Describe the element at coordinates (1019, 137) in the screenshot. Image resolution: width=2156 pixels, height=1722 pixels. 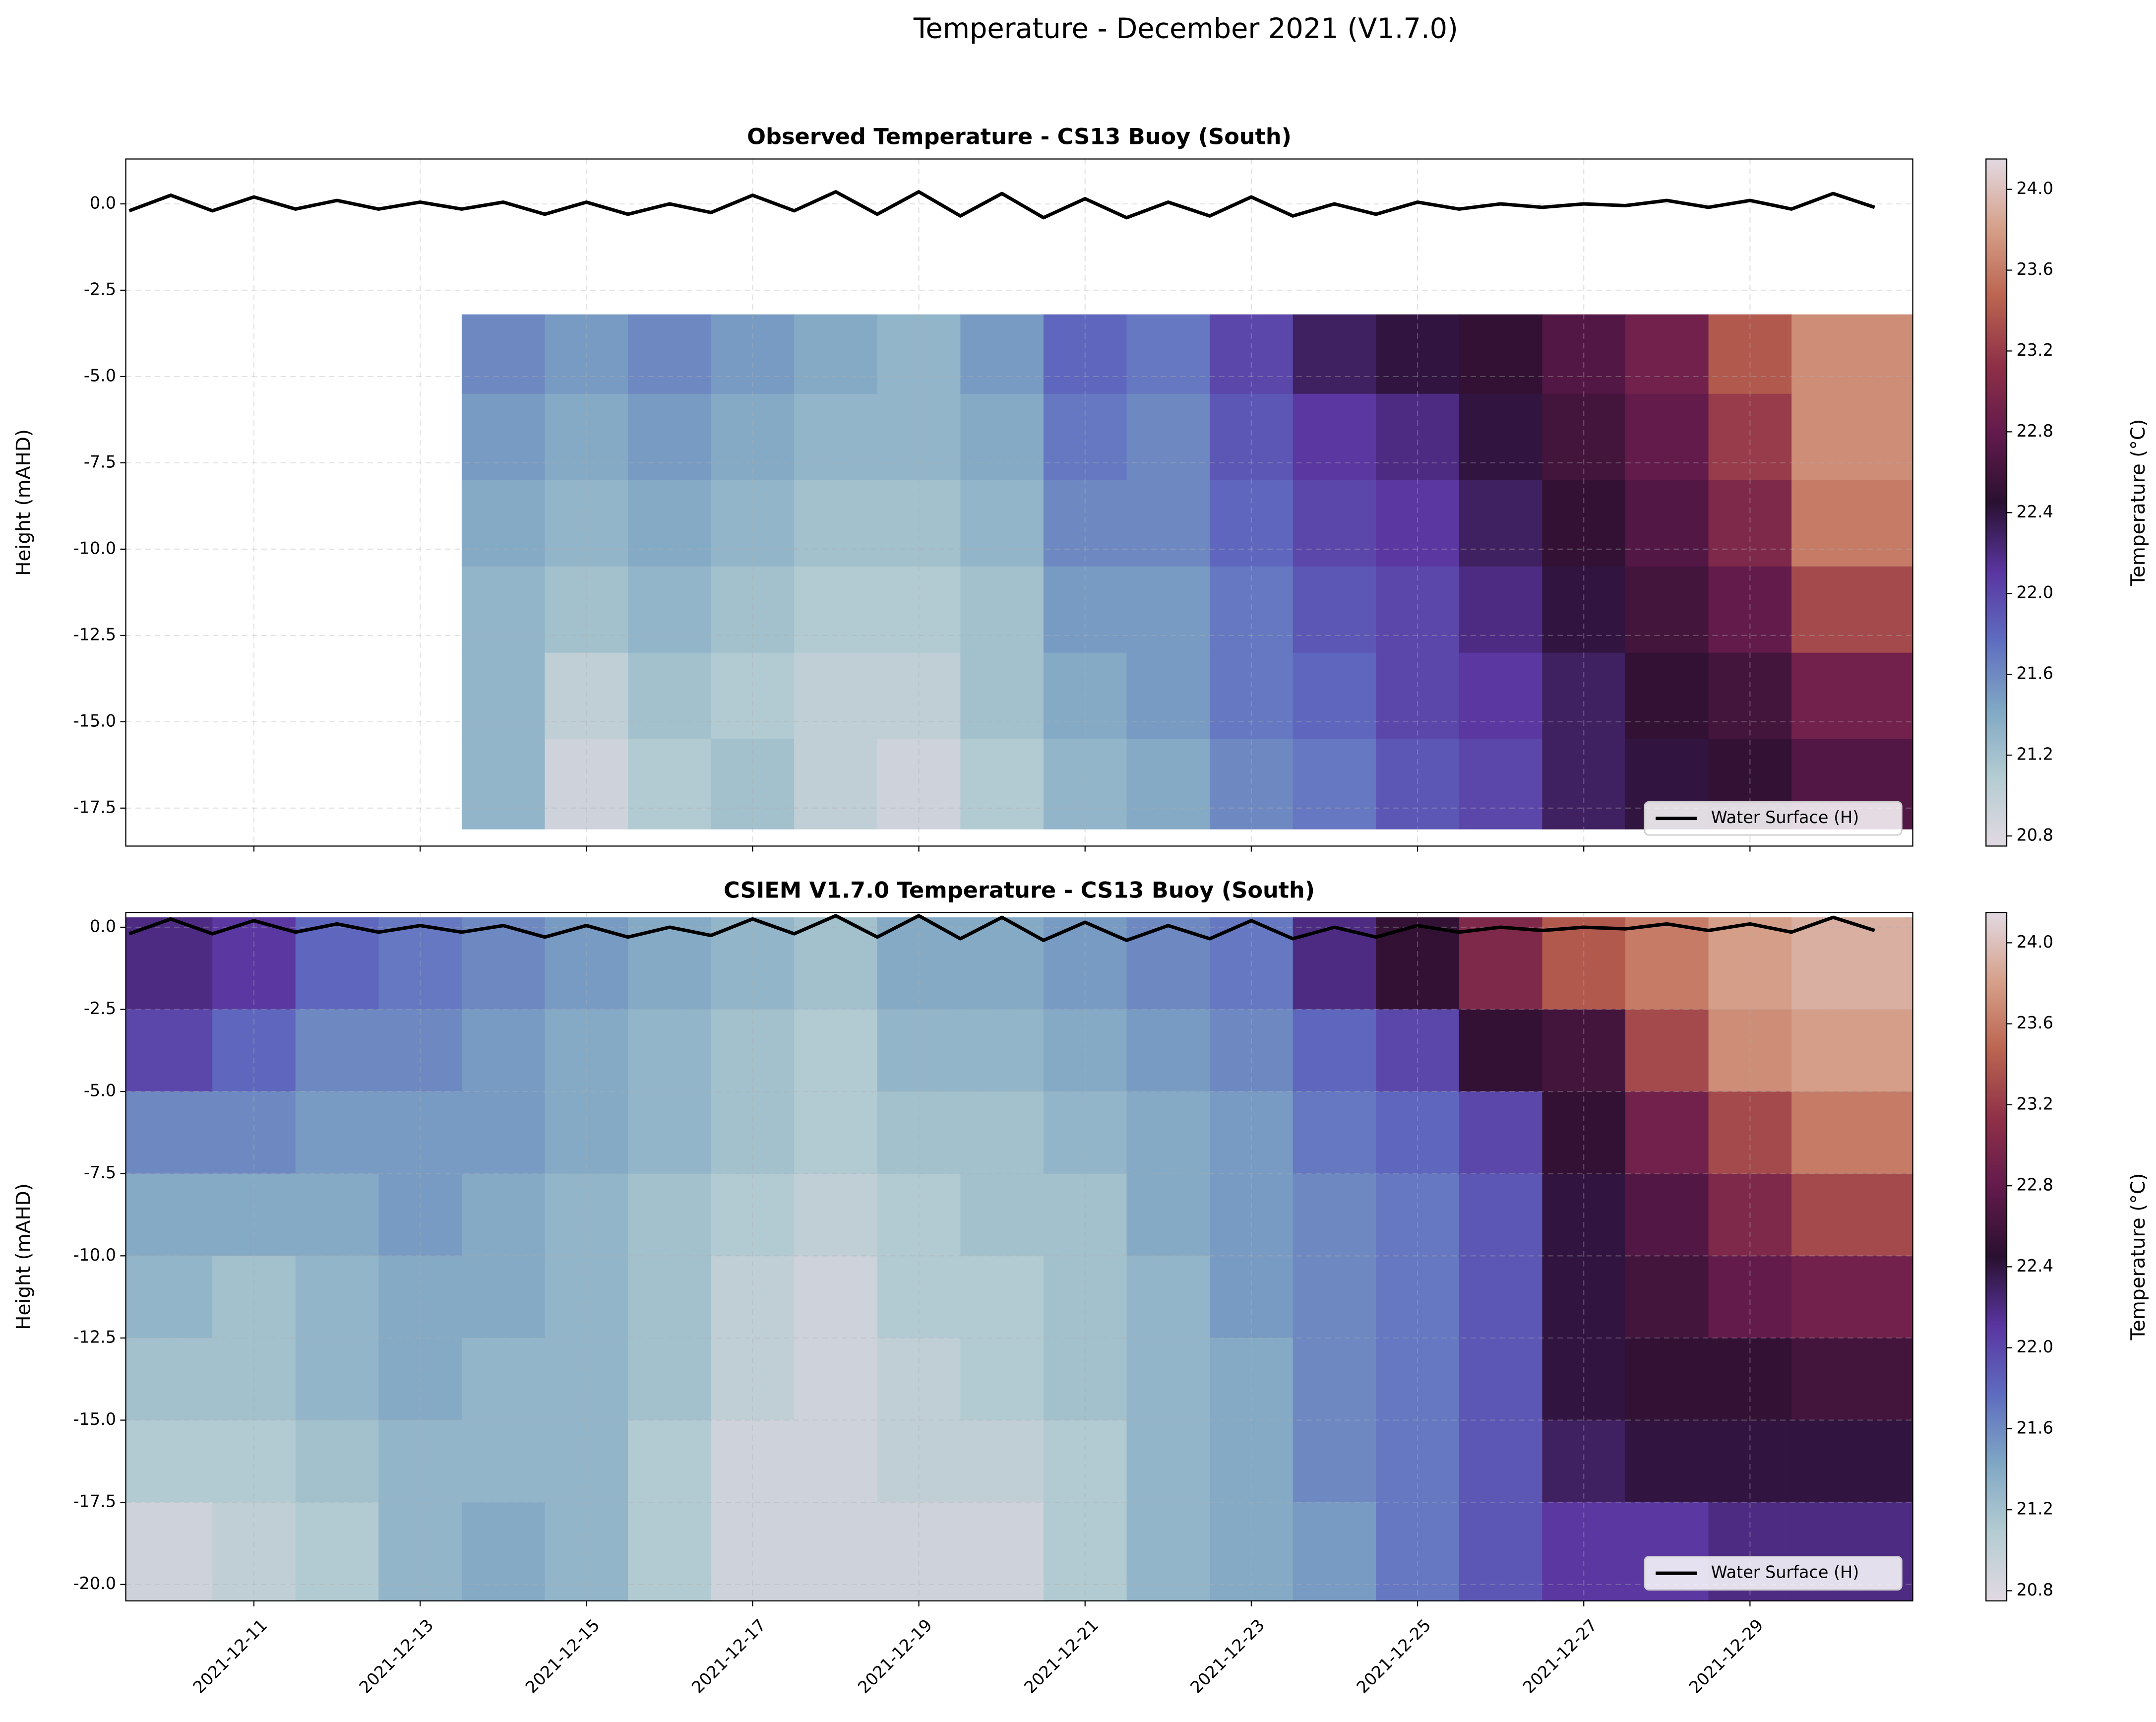
I see `panel-title: Observed Temperature - CS13 Buoy (South)` at that location.